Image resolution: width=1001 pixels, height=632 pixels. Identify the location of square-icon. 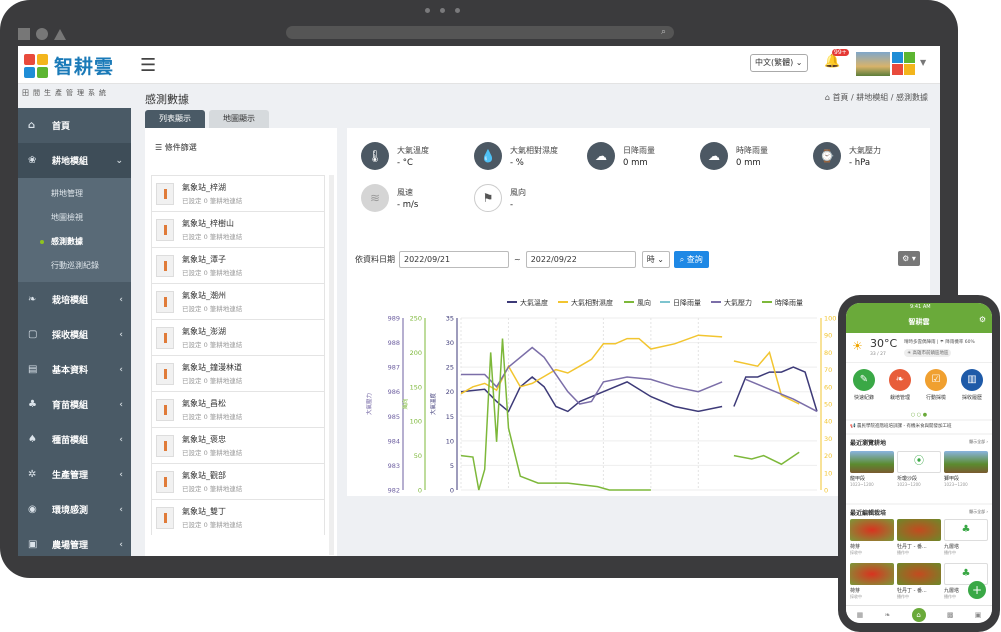
(24, 34).